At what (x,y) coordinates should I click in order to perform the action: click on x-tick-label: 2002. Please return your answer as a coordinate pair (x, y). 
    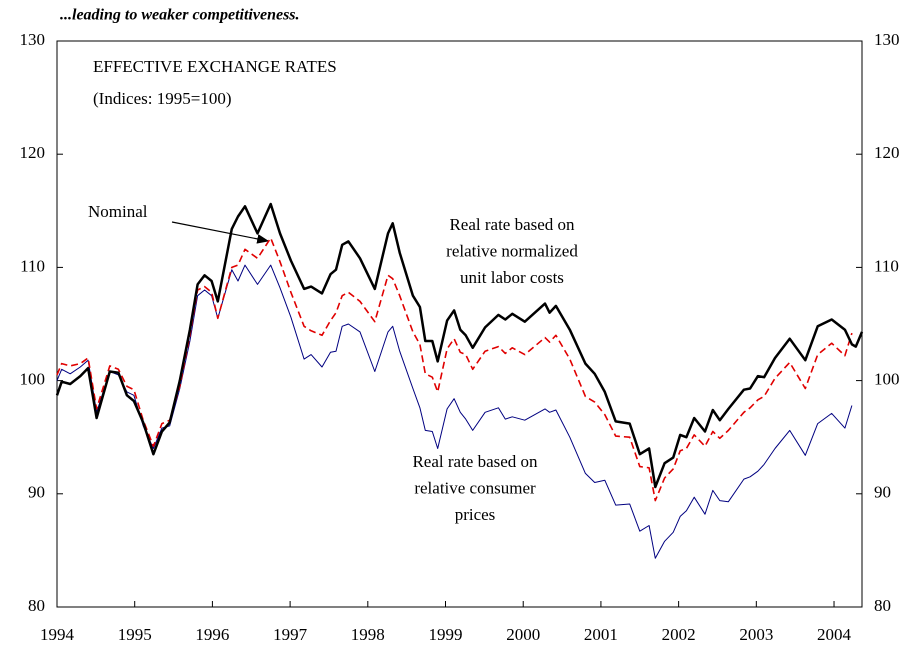
    Looking at the image, I should click on (679, 634).